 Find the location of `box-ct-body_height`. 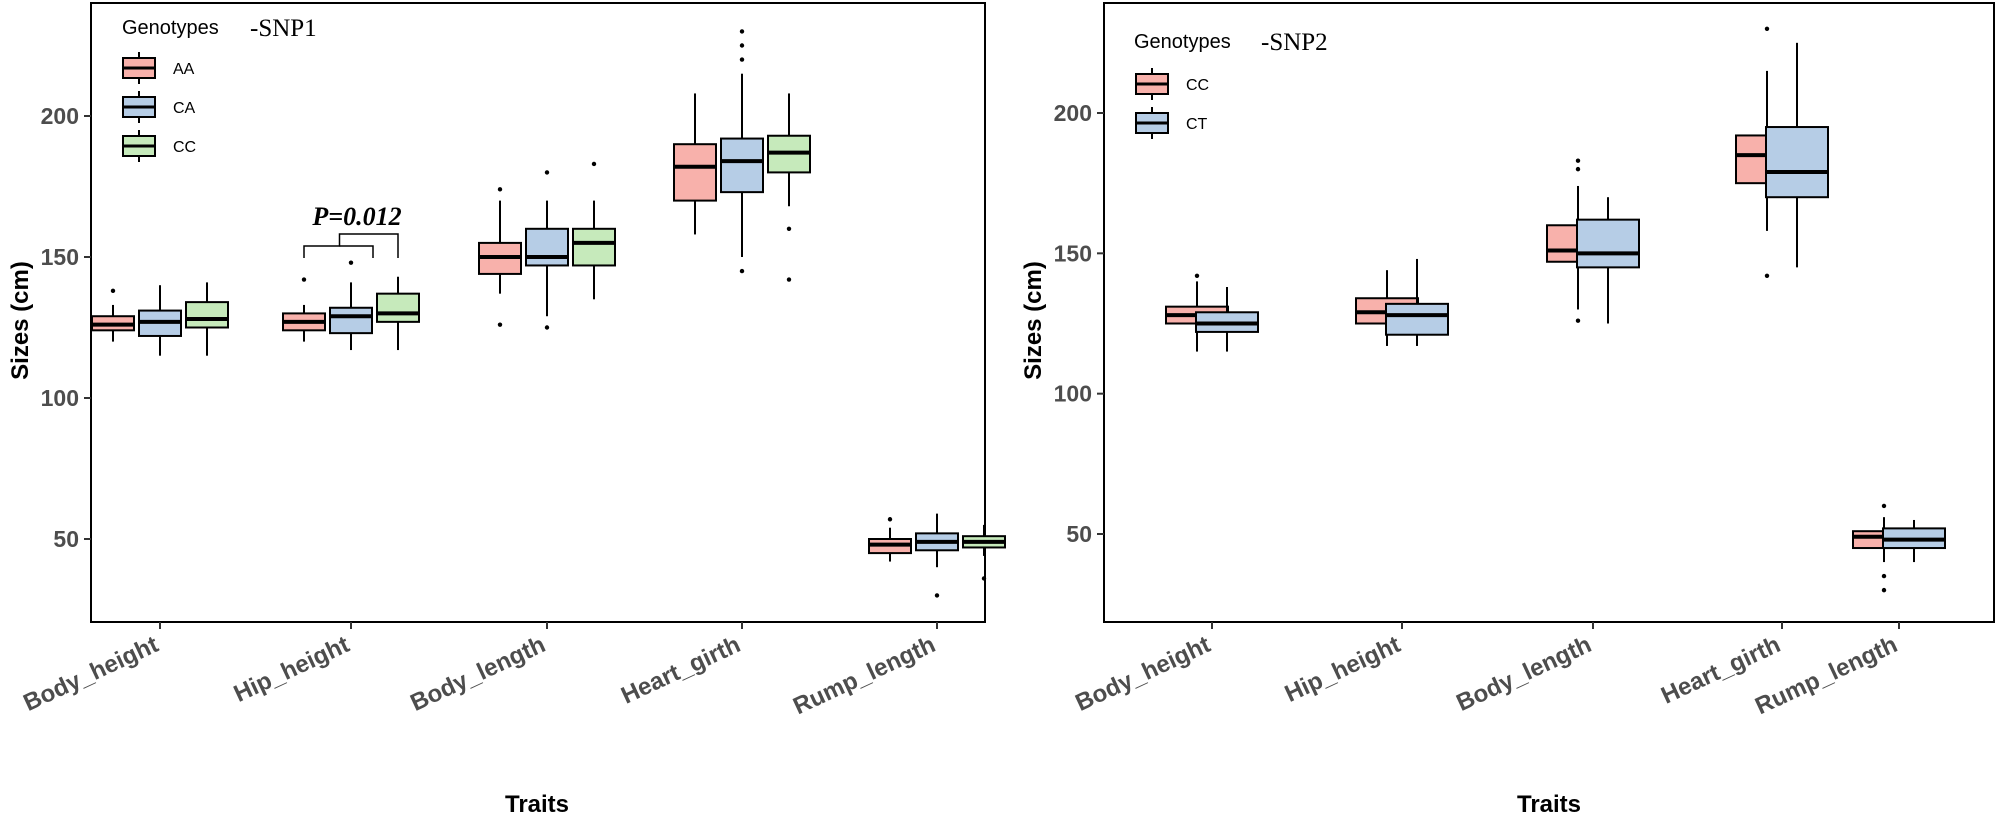

box-ct-body_height is located at coordinates (1227, 319).